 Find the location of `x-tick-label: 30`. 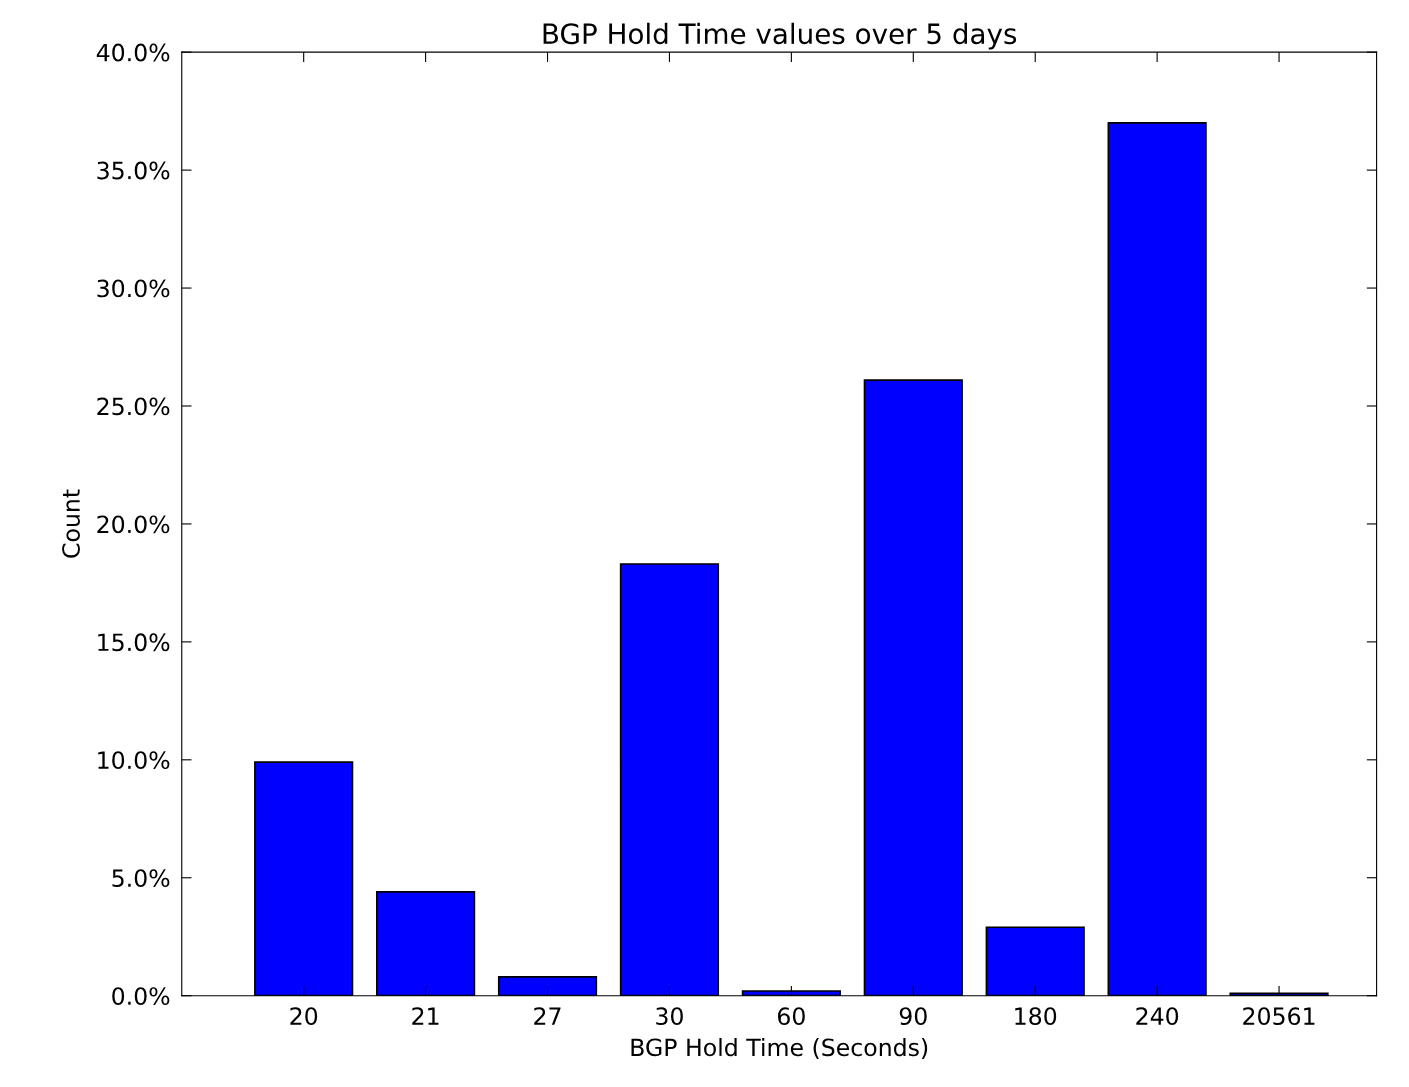

x-tick-label: 30 is located at coordinates (669, 1016).